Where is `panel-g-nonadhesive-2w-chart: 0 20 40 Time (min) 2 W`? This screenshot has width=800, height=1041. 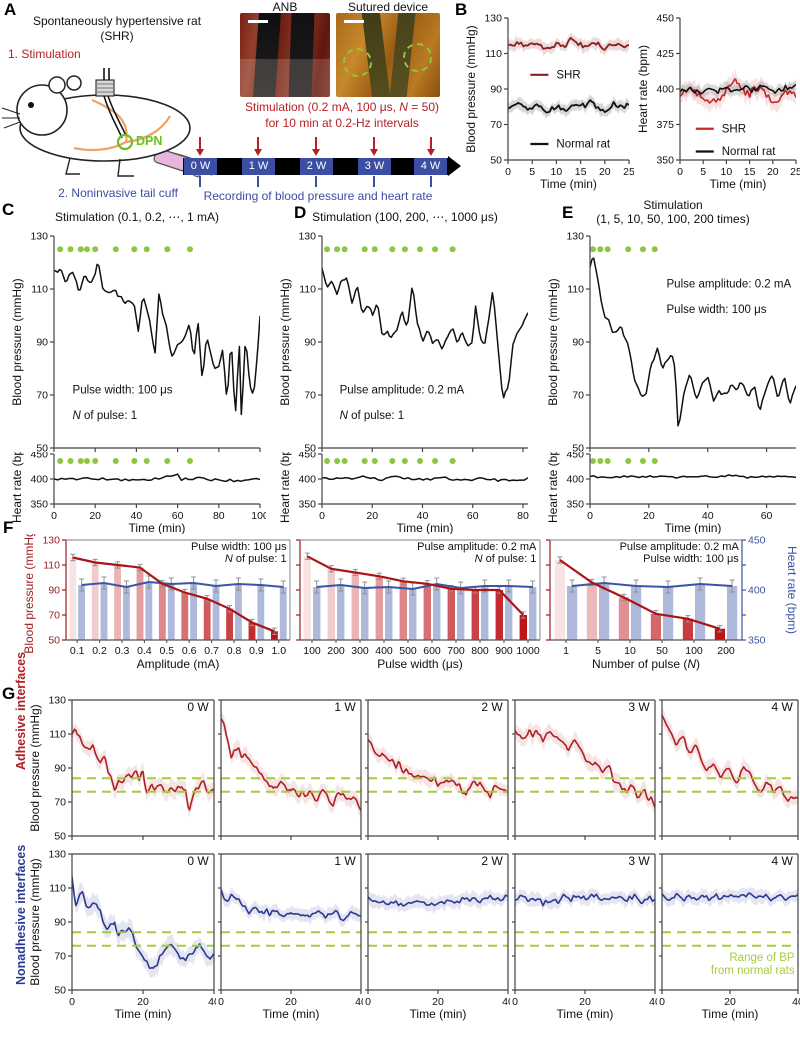
panel-g-nonadhesive-2w-chart: 0 20 40 Time (min) 2 W is located at coordinates (437, 937).